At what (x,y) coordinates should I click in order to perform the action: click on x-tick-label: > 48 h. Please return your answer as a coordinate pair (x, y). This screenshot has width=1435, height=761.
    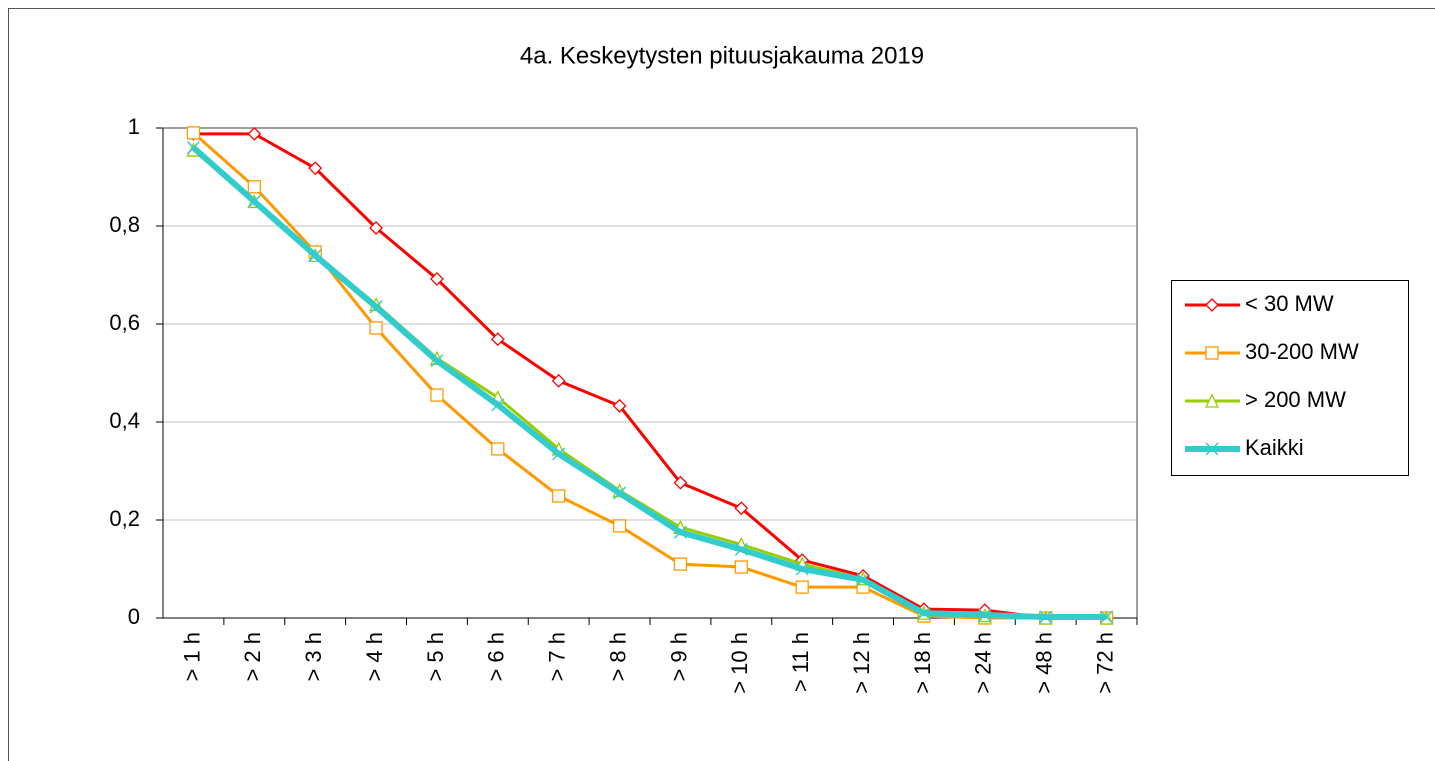
    Looking at the image, I should click on (1044, 663).